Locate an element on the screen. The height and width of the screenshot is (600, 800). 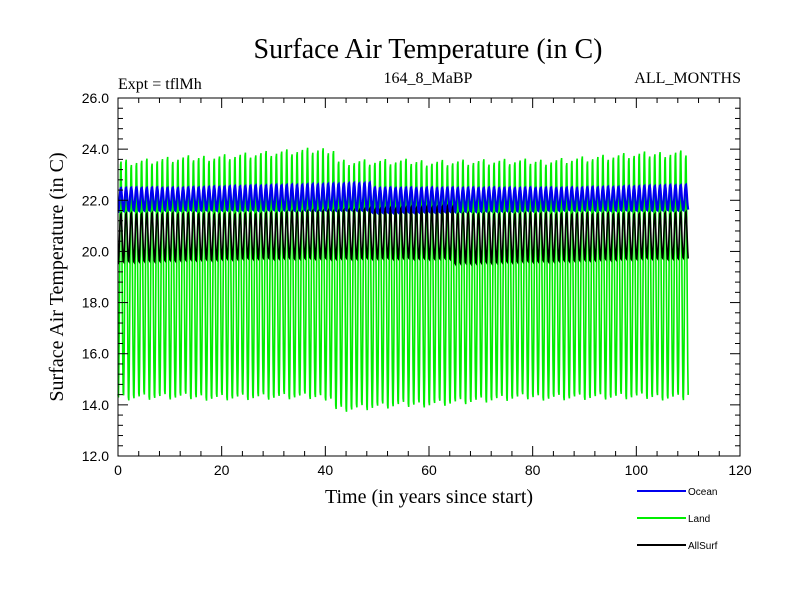
legend-label-ocean: Ocean is located at coordinates (702, 492).